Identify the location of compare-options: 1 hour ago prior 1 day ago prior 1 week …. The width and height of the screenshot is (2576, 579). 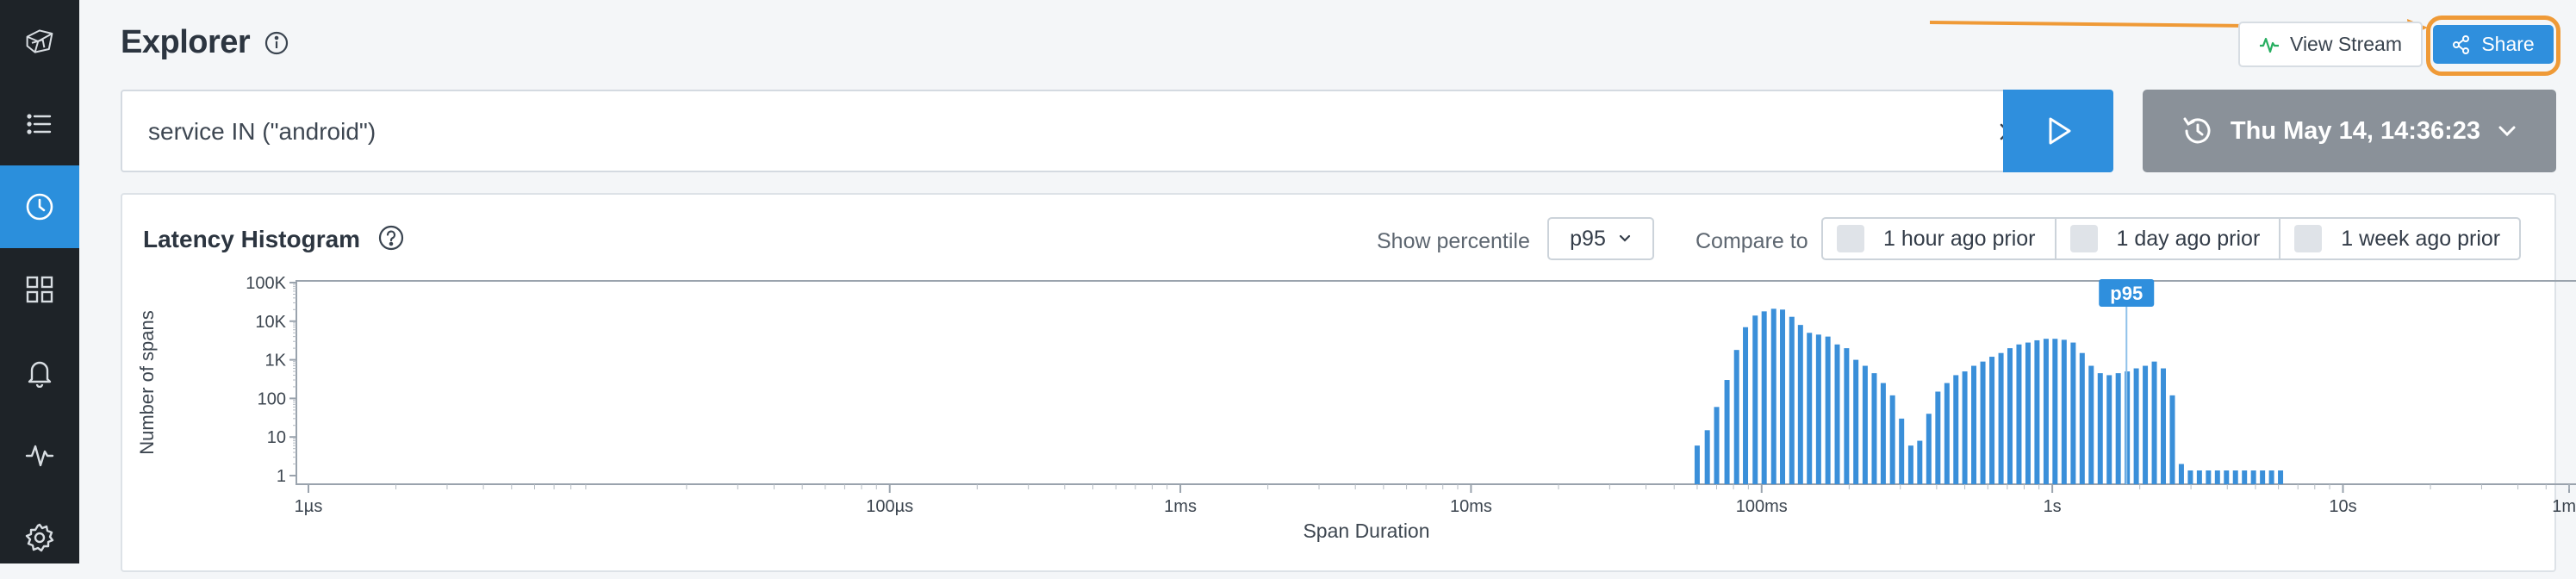
(2172, 238).